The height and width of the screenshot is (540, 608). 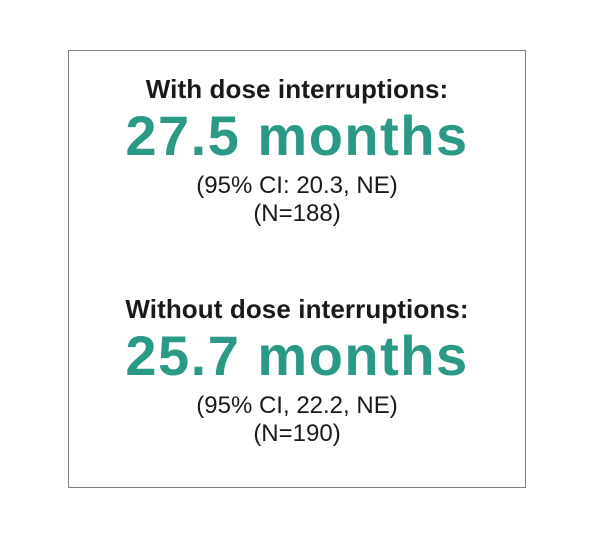 I want to click on sample-size: (N=190), so click(x=297, y=433).